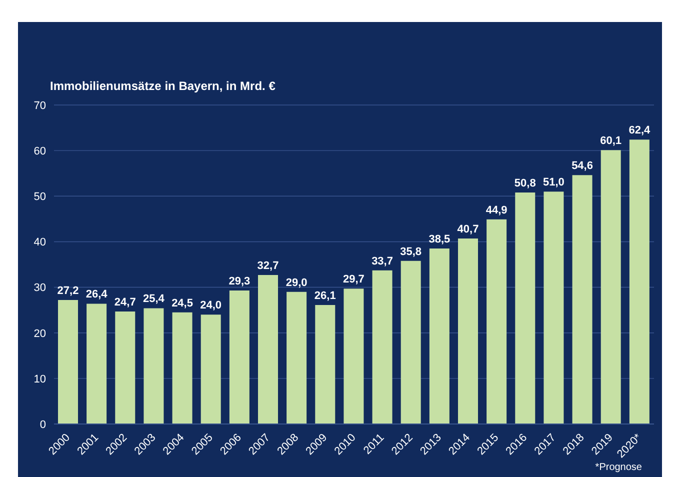 The image size is (677, 477). What do you see at coordinates (239, 281) in the screenshot?
I see `data-label: 29,3` at bounding box center [239, 281].